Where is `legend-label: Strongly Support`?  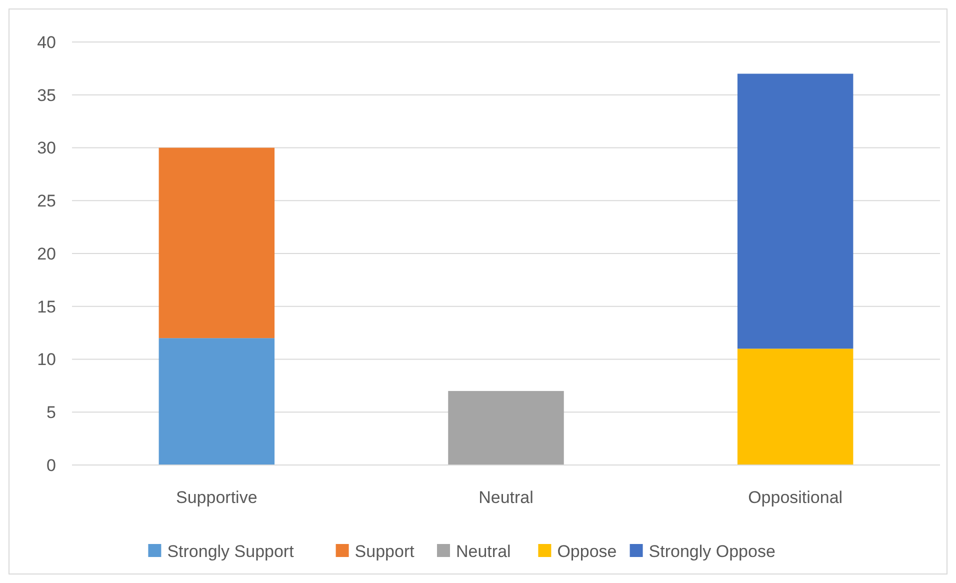 legend-label: Strongly Support is located at coordinates (230, 551).